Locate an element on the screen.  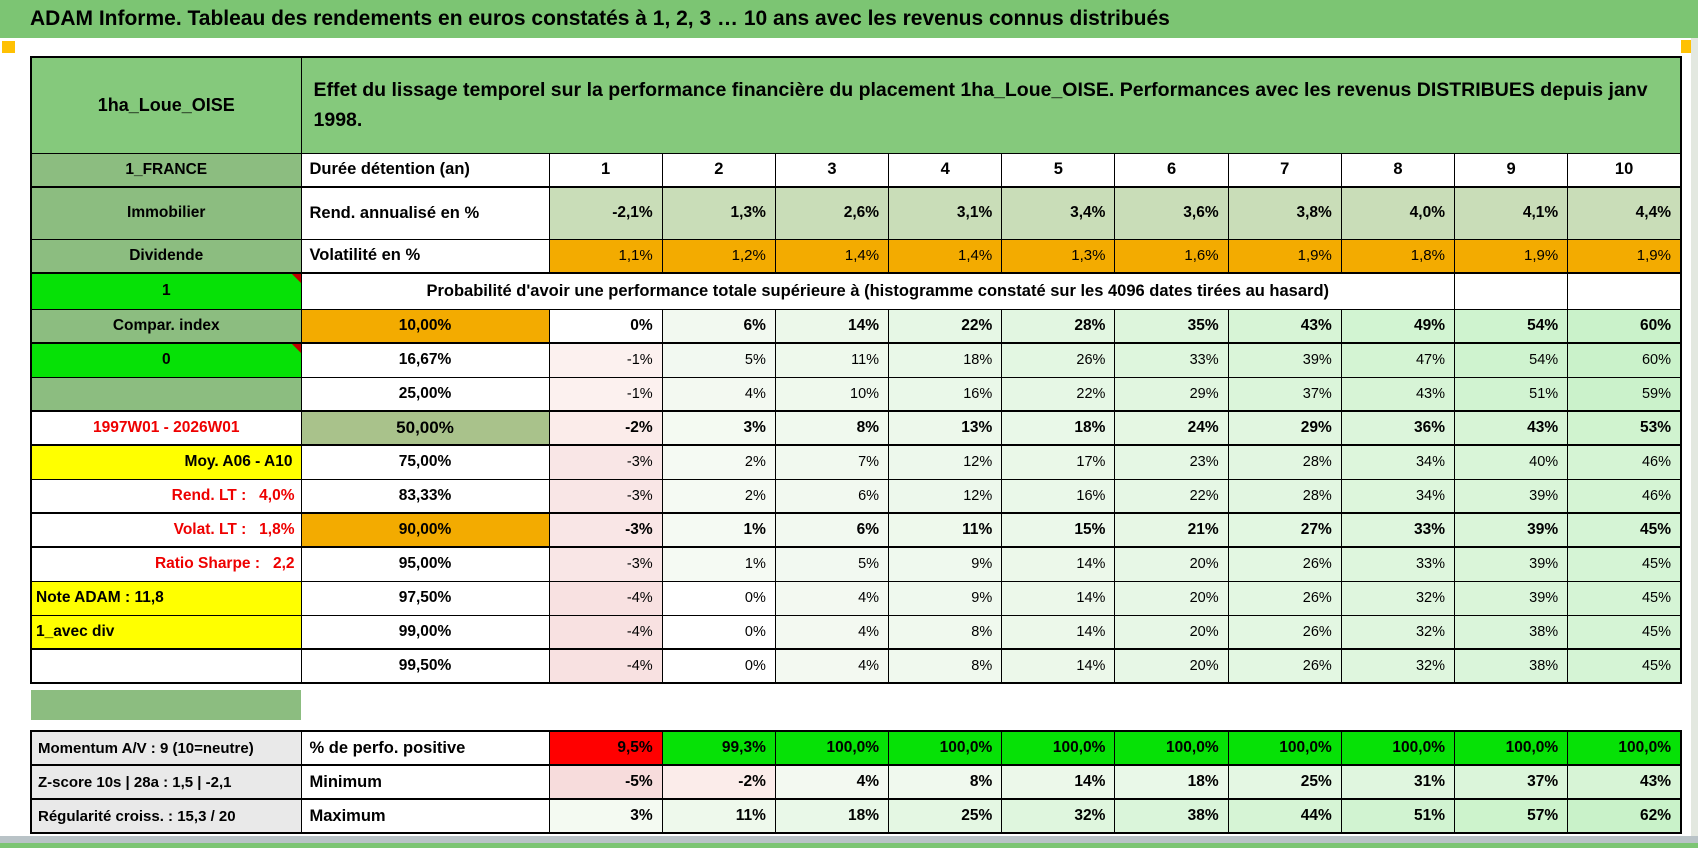
row-left-label: Rend. LT : 4,0% is located at coordinates (166, 496).